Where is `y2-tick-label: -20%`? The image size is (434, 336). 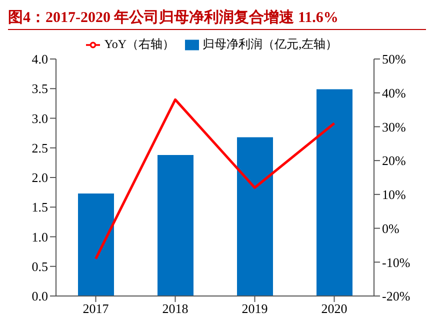 y2-tick-label: -20% is located at coordinates (396, 296).